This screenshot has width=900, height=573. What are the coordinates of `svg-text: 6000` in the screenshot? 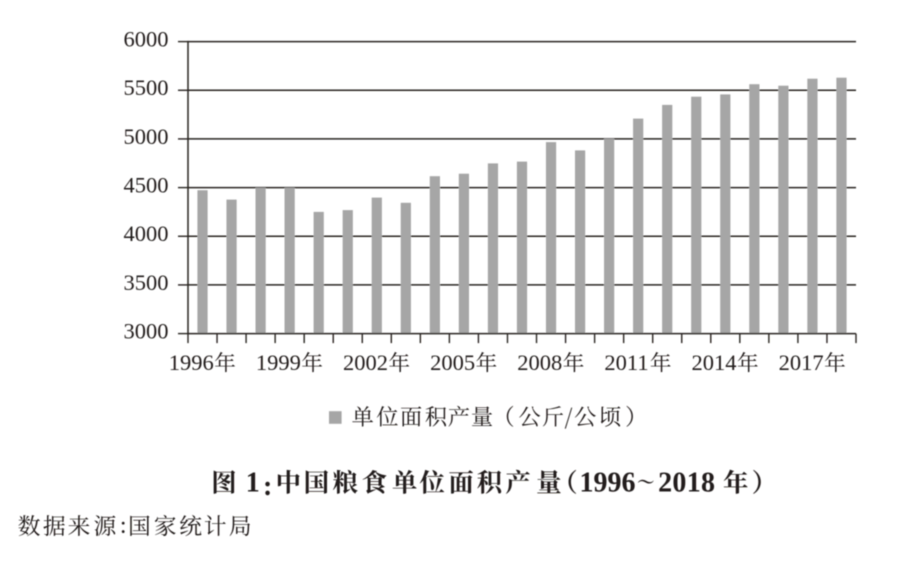 It's located at (146, 39).